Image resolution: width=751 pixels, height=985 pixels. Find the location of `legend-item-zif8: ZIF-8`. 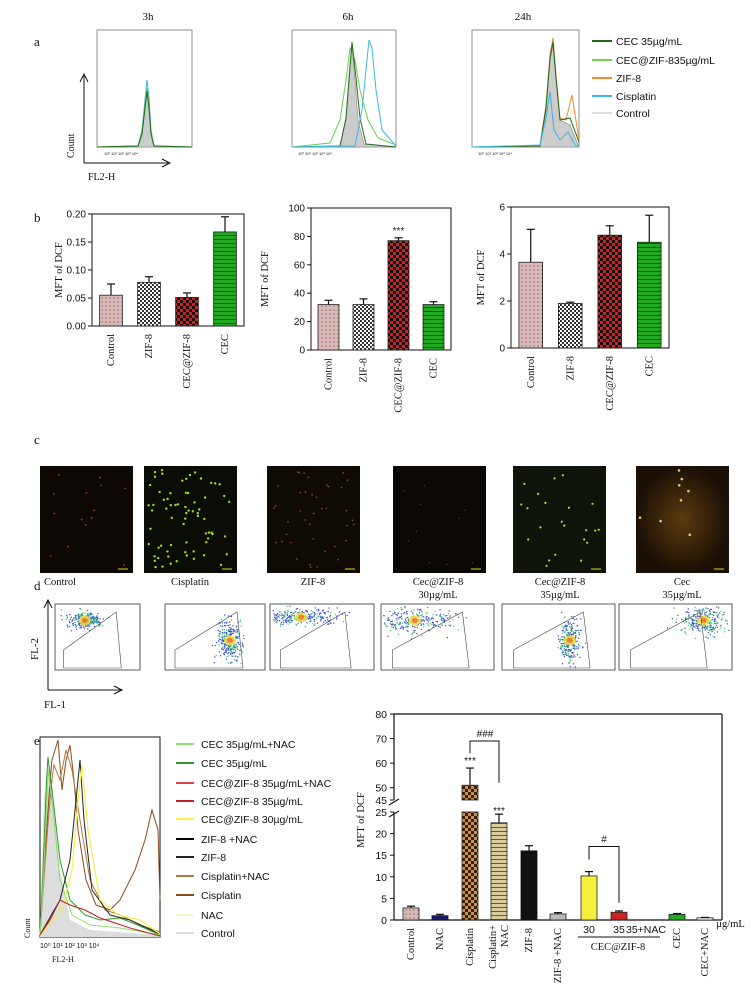

legend-item-zif8: ZIF-8 is located at coordinates (616, 79).